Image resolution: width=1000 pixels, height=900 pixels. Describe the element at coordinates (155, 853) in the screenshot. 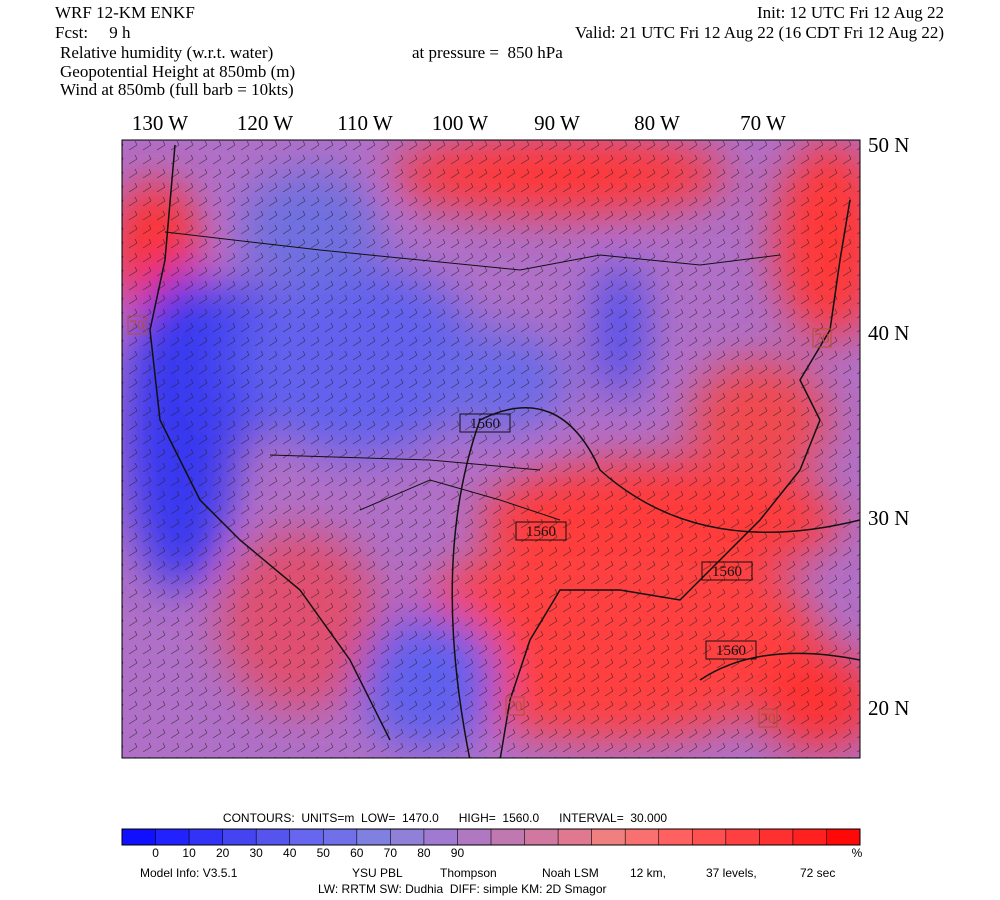

I see `colorbar-tick-label: 0` at that location.